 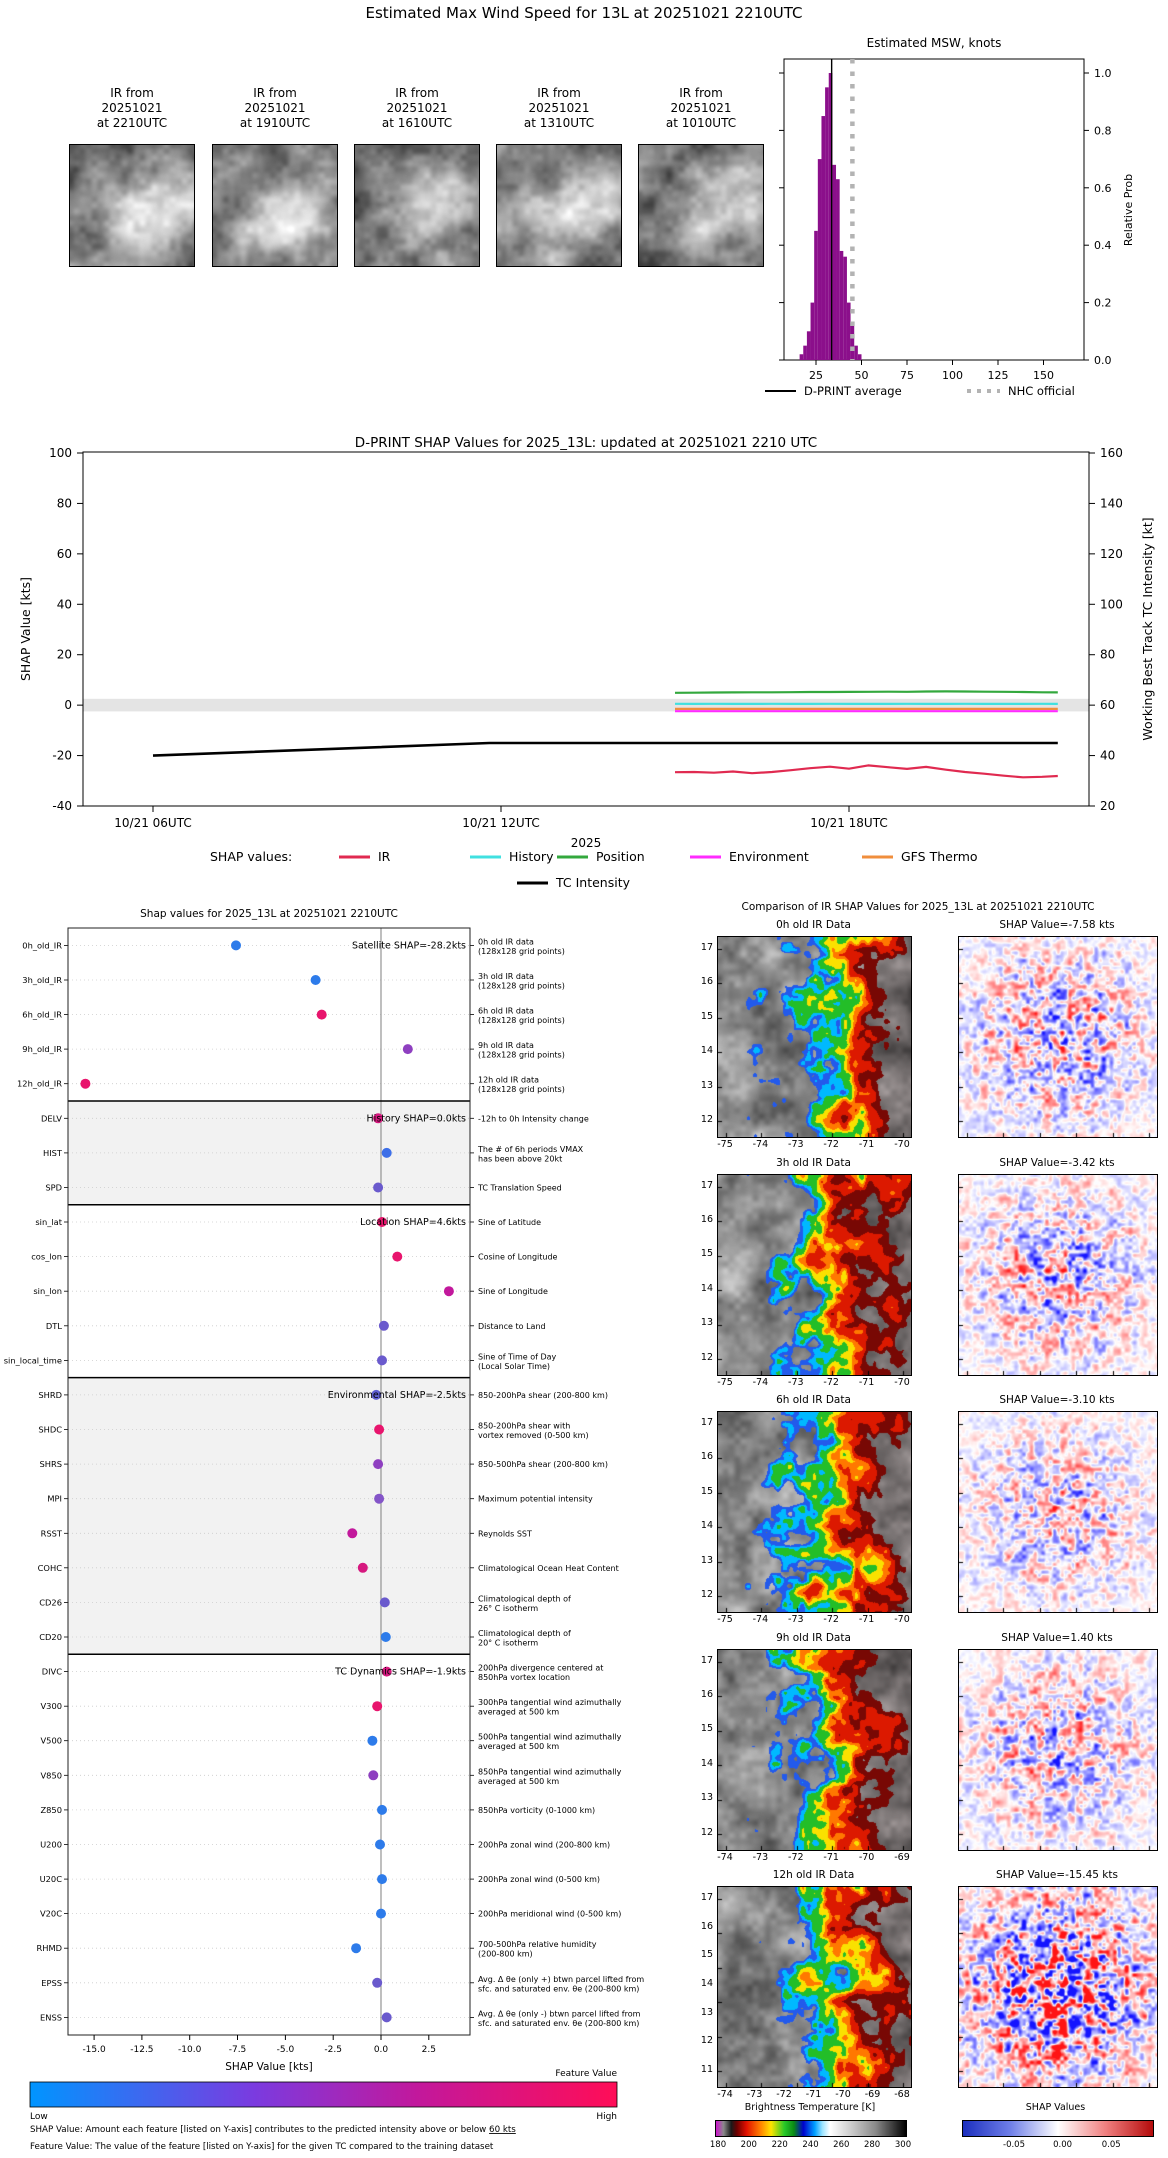 What do you see at coordinates (152, 823) in the screenshot?
I see `svg-text: 10/21 06UTC` at bounding box center [152, 823].